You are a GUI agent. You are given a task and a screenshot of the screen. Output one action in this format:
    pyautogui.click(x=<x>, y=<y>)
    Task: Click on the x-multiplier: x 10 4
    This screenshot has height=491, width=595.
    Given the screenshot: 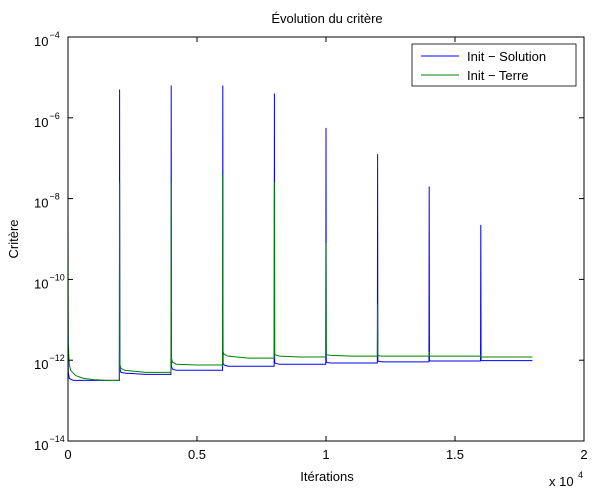 What is the action you would take?
    pyautogui.click(x=566, y=479)
    